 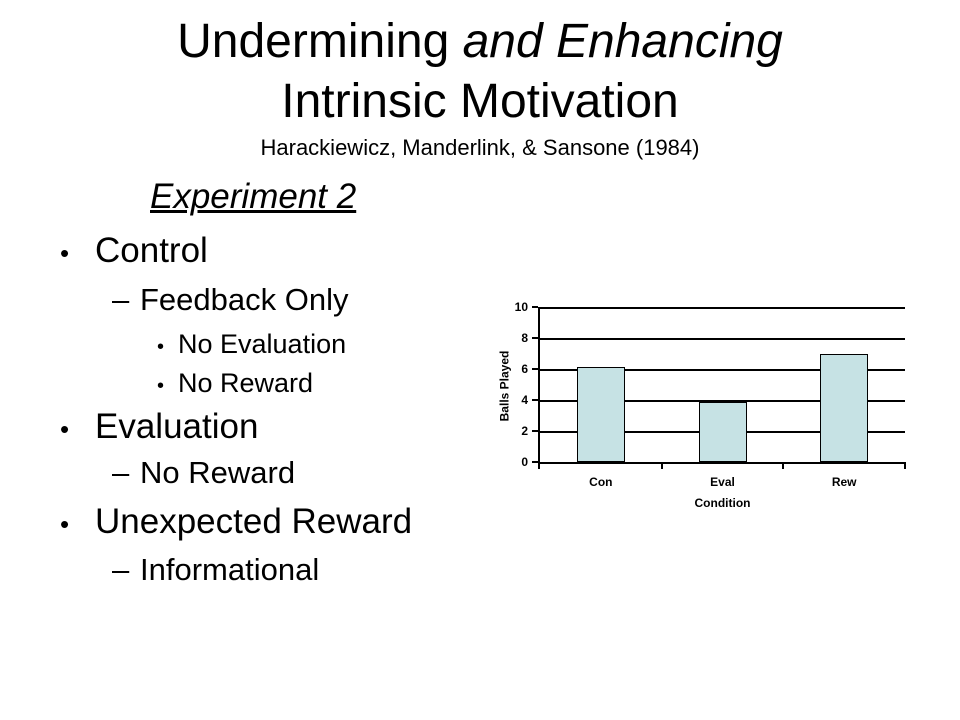 What do you see at coordinates (722, 503) in the screenshot?
I see `x-axis-title: Condition` at bounding box center [722, 503].